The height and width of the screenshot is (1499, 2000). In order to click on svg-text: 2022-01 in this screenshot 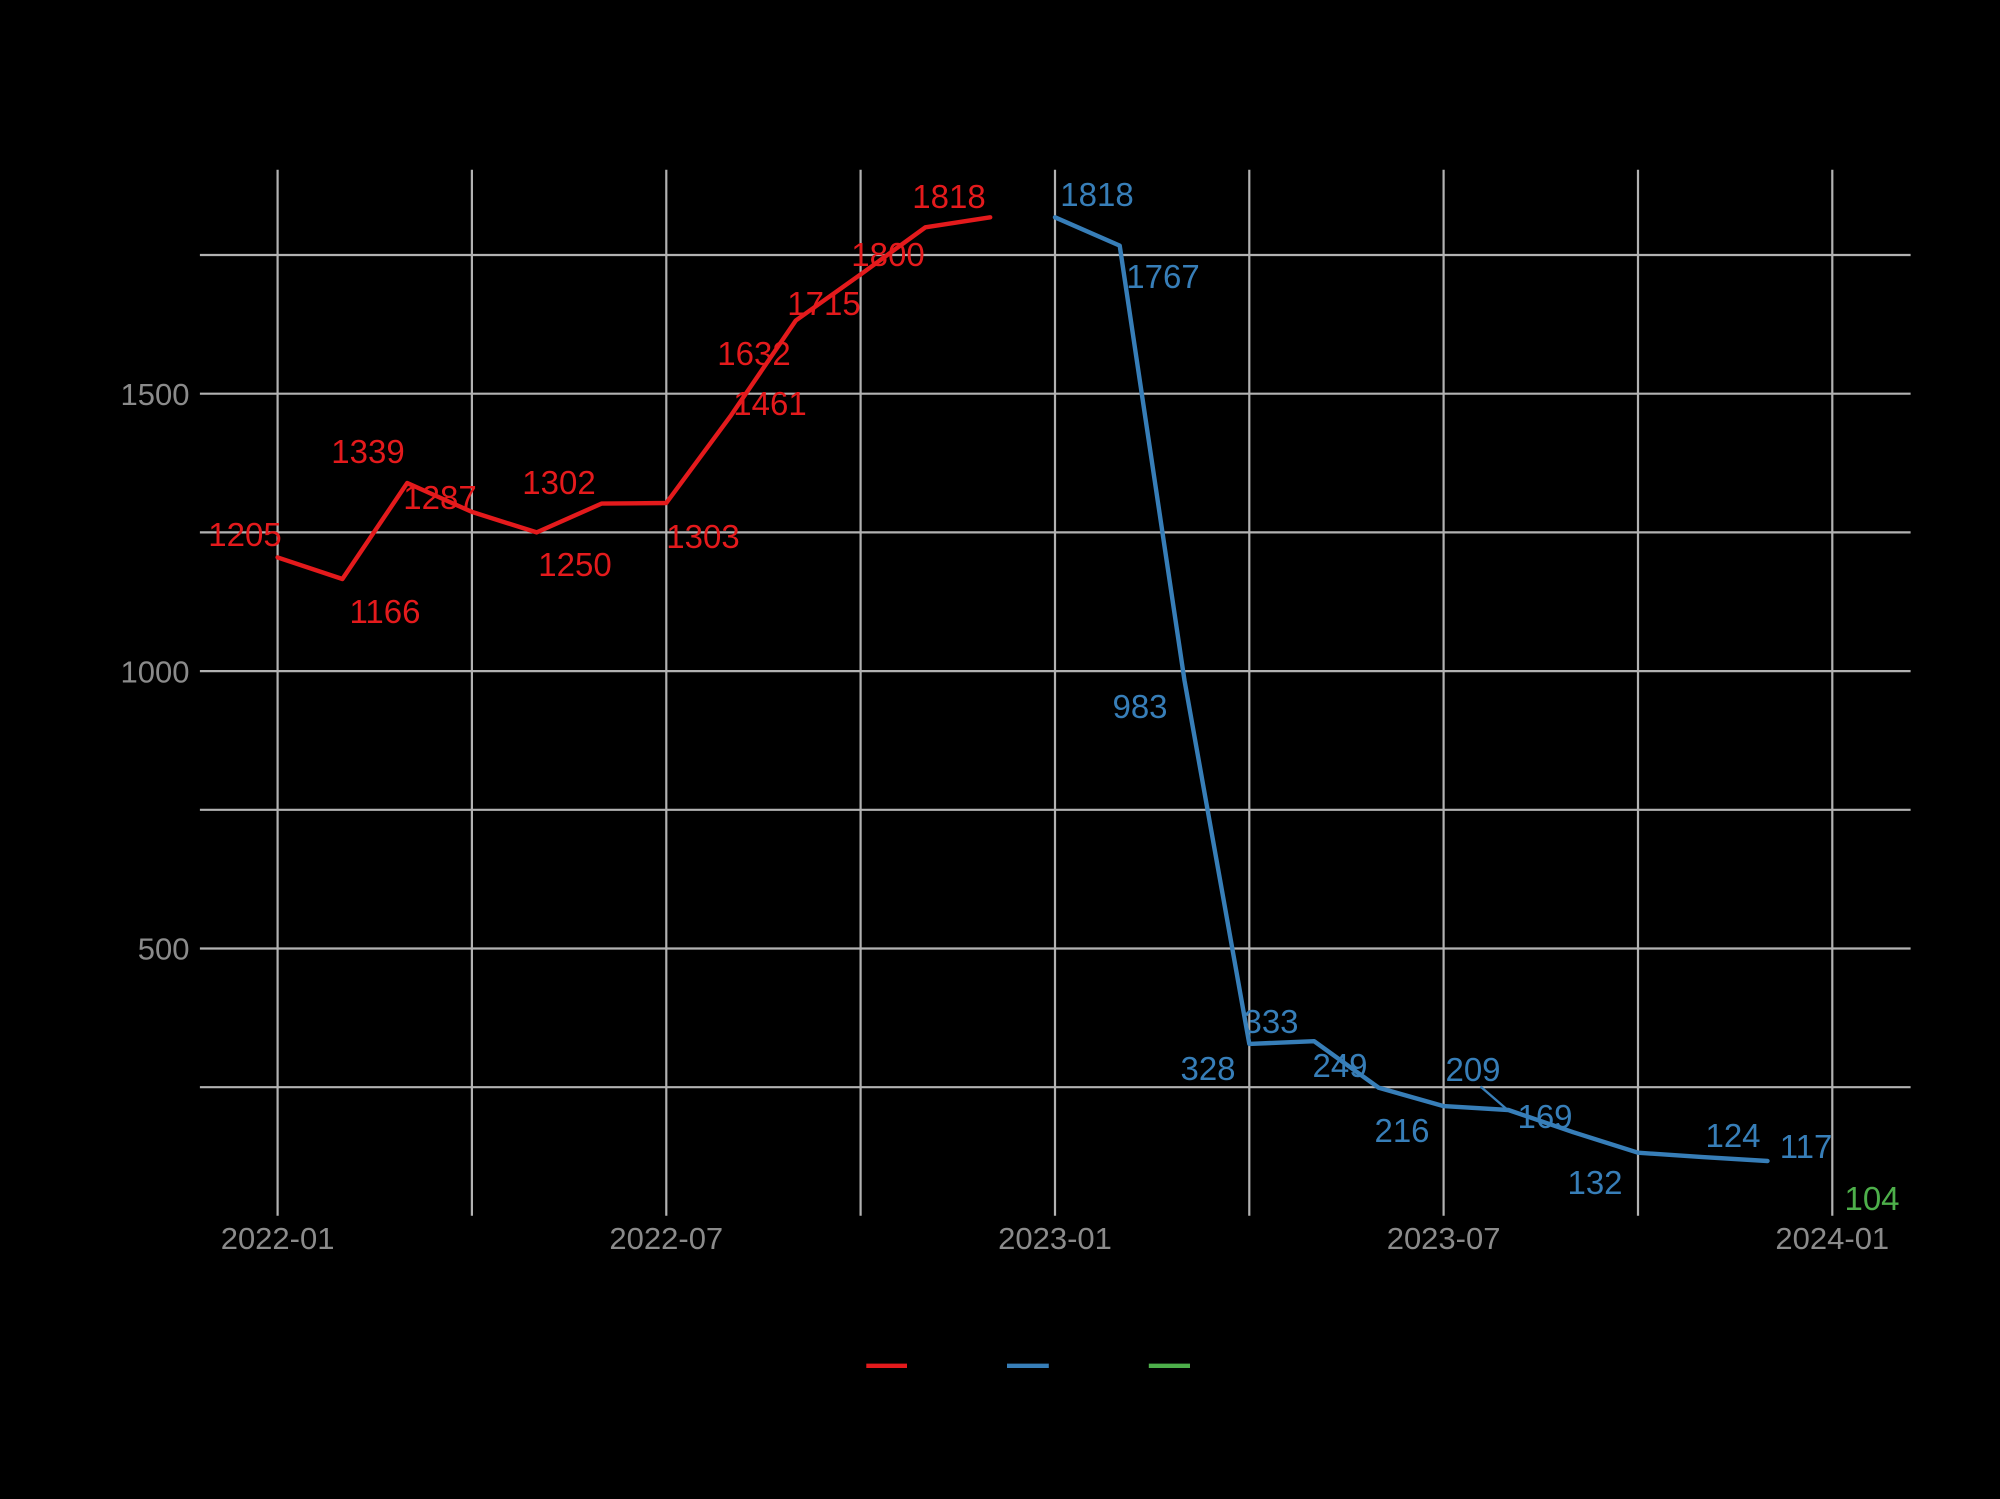, I will do `click(278, 1238)`.